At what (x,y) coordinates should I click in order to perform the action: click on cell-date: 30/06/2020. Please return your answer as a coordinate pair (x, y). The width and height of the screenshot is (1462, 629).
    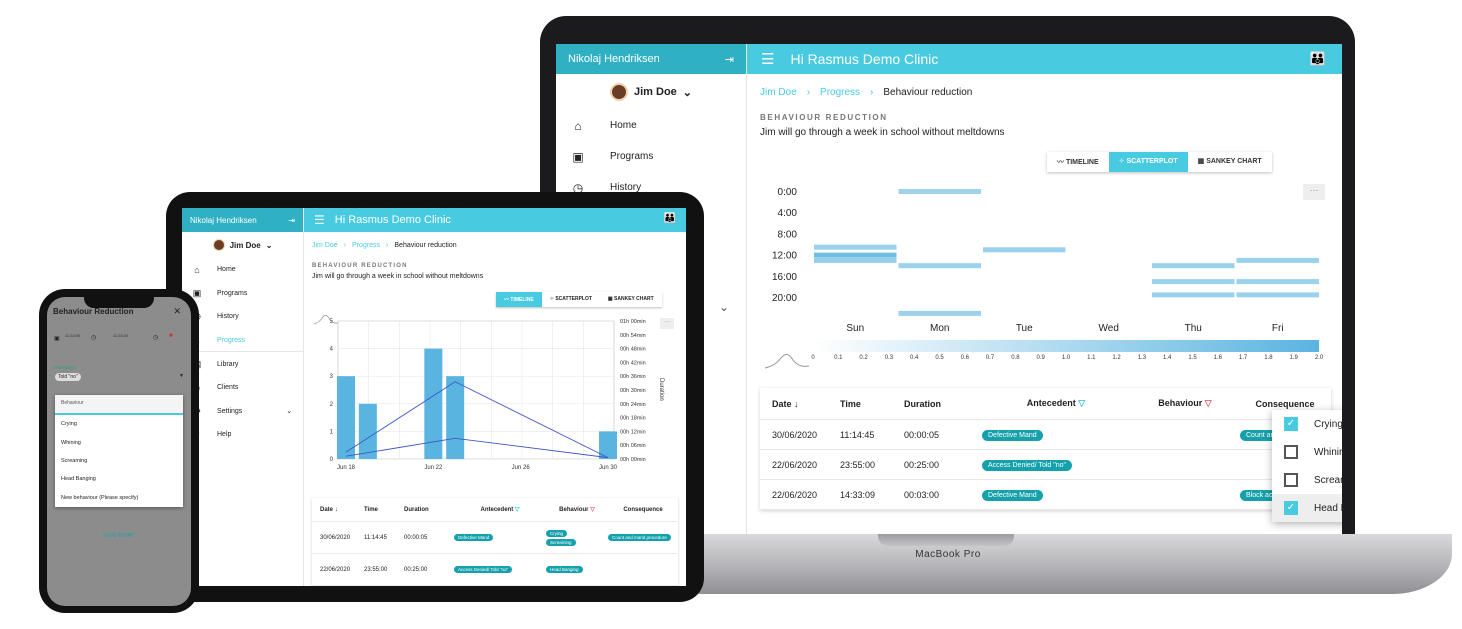
    Looking at the image, I should click on (335, 537).